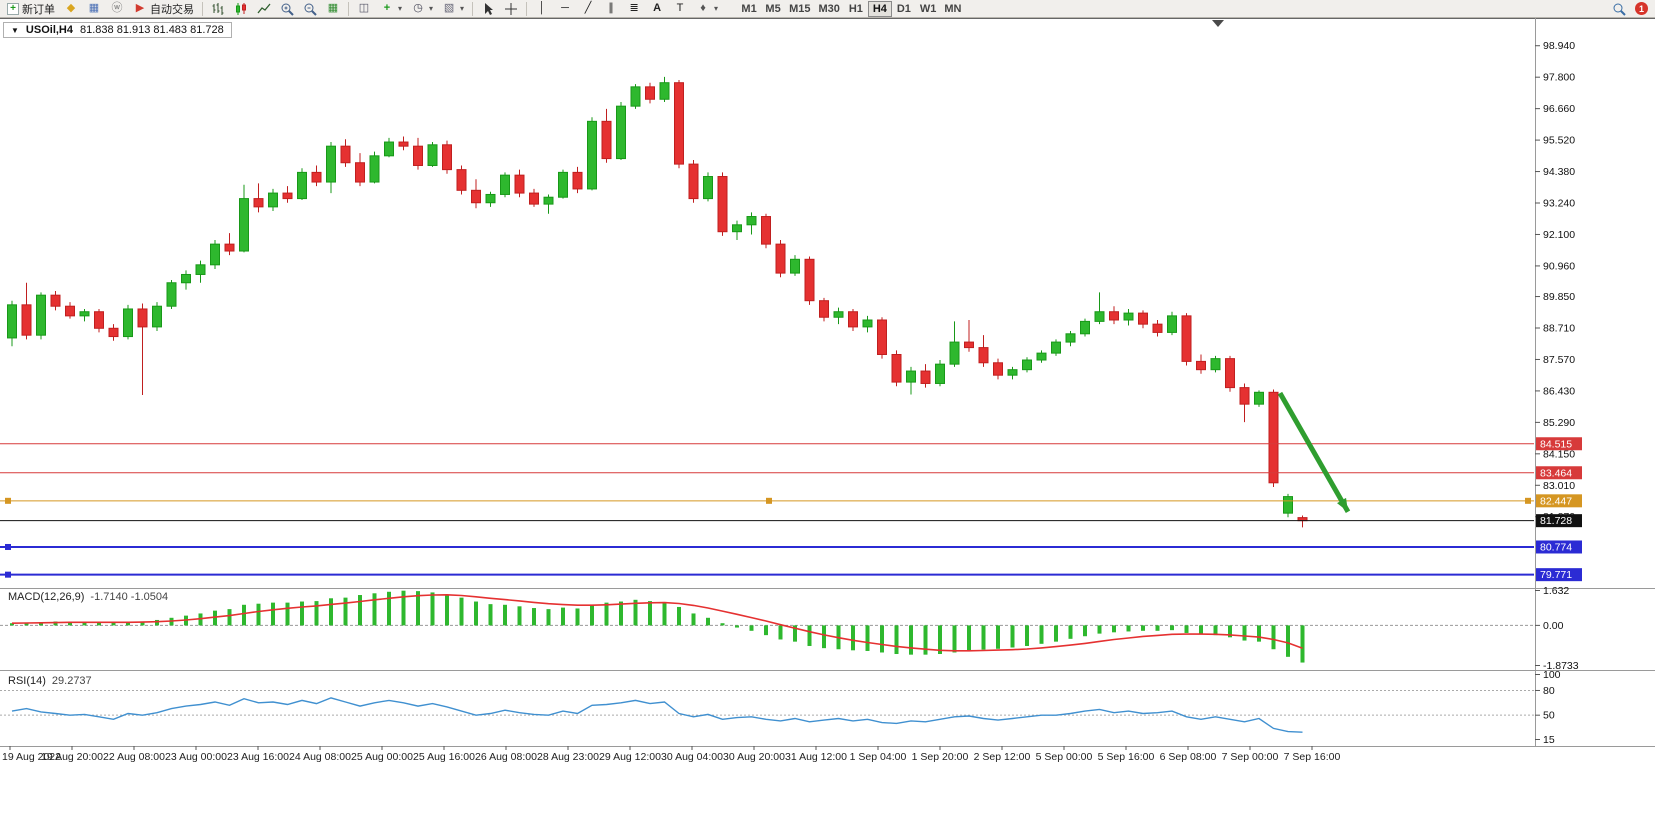 The width and height of the screenshot is (1655, 814). I want to click on zoom-in-icon, so click(287, 9).